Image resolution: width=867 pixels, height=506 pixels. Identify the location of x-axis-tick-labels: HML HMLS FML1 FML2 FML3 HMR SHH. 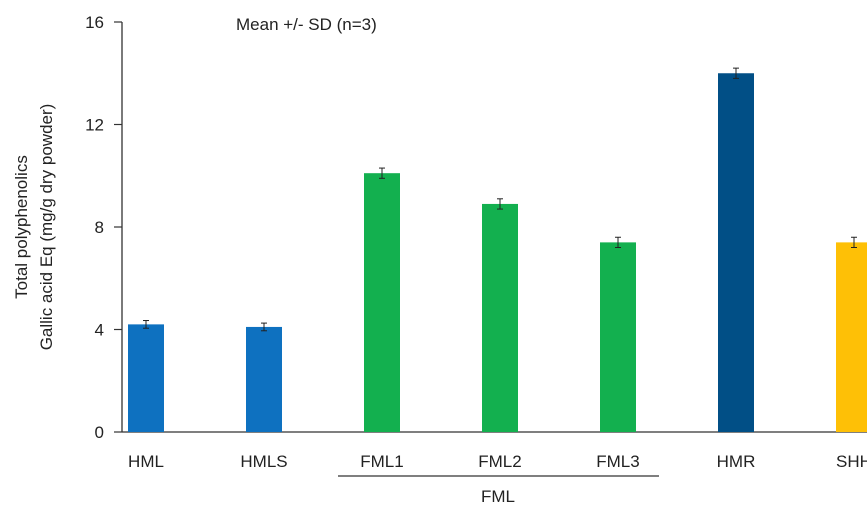
(497, 461).